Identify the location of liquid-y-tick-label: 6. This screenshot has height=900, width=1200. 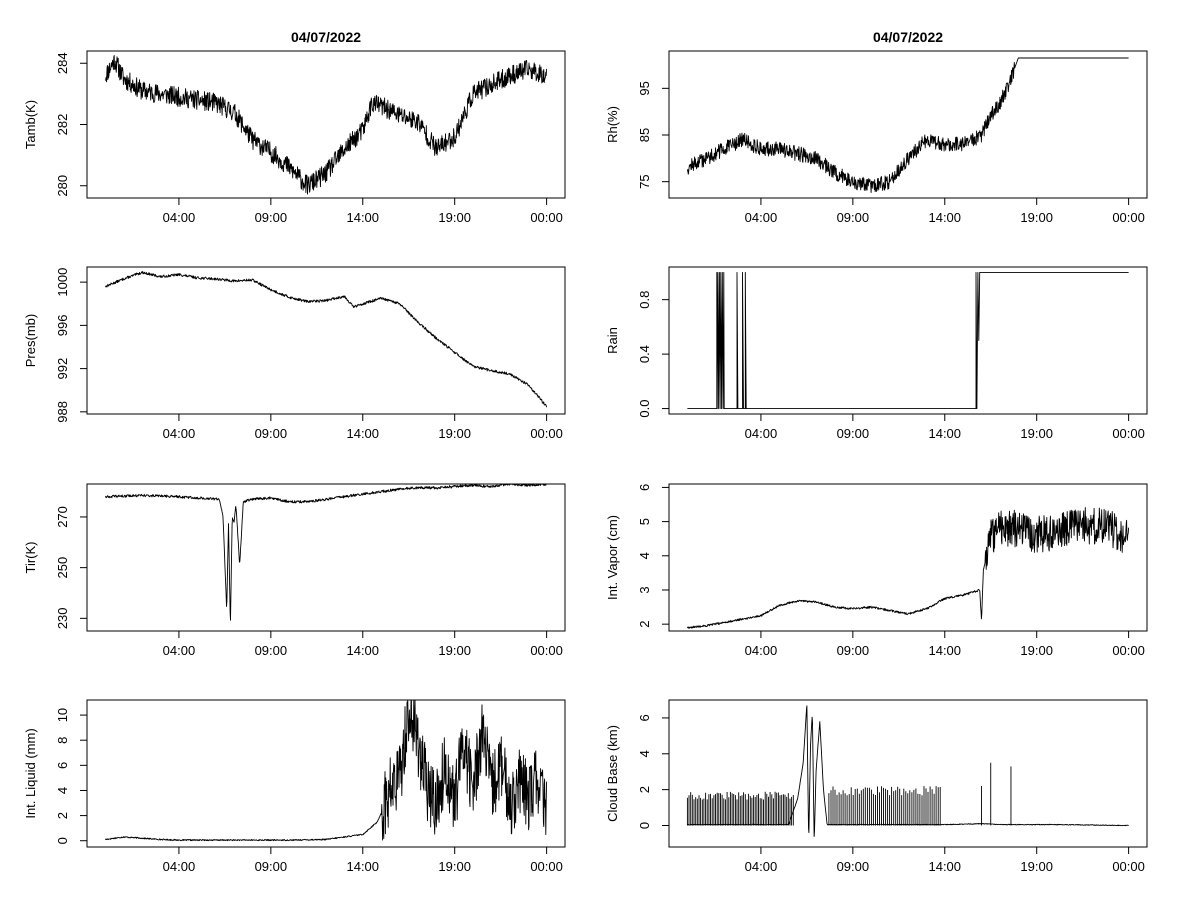
(62, 765).